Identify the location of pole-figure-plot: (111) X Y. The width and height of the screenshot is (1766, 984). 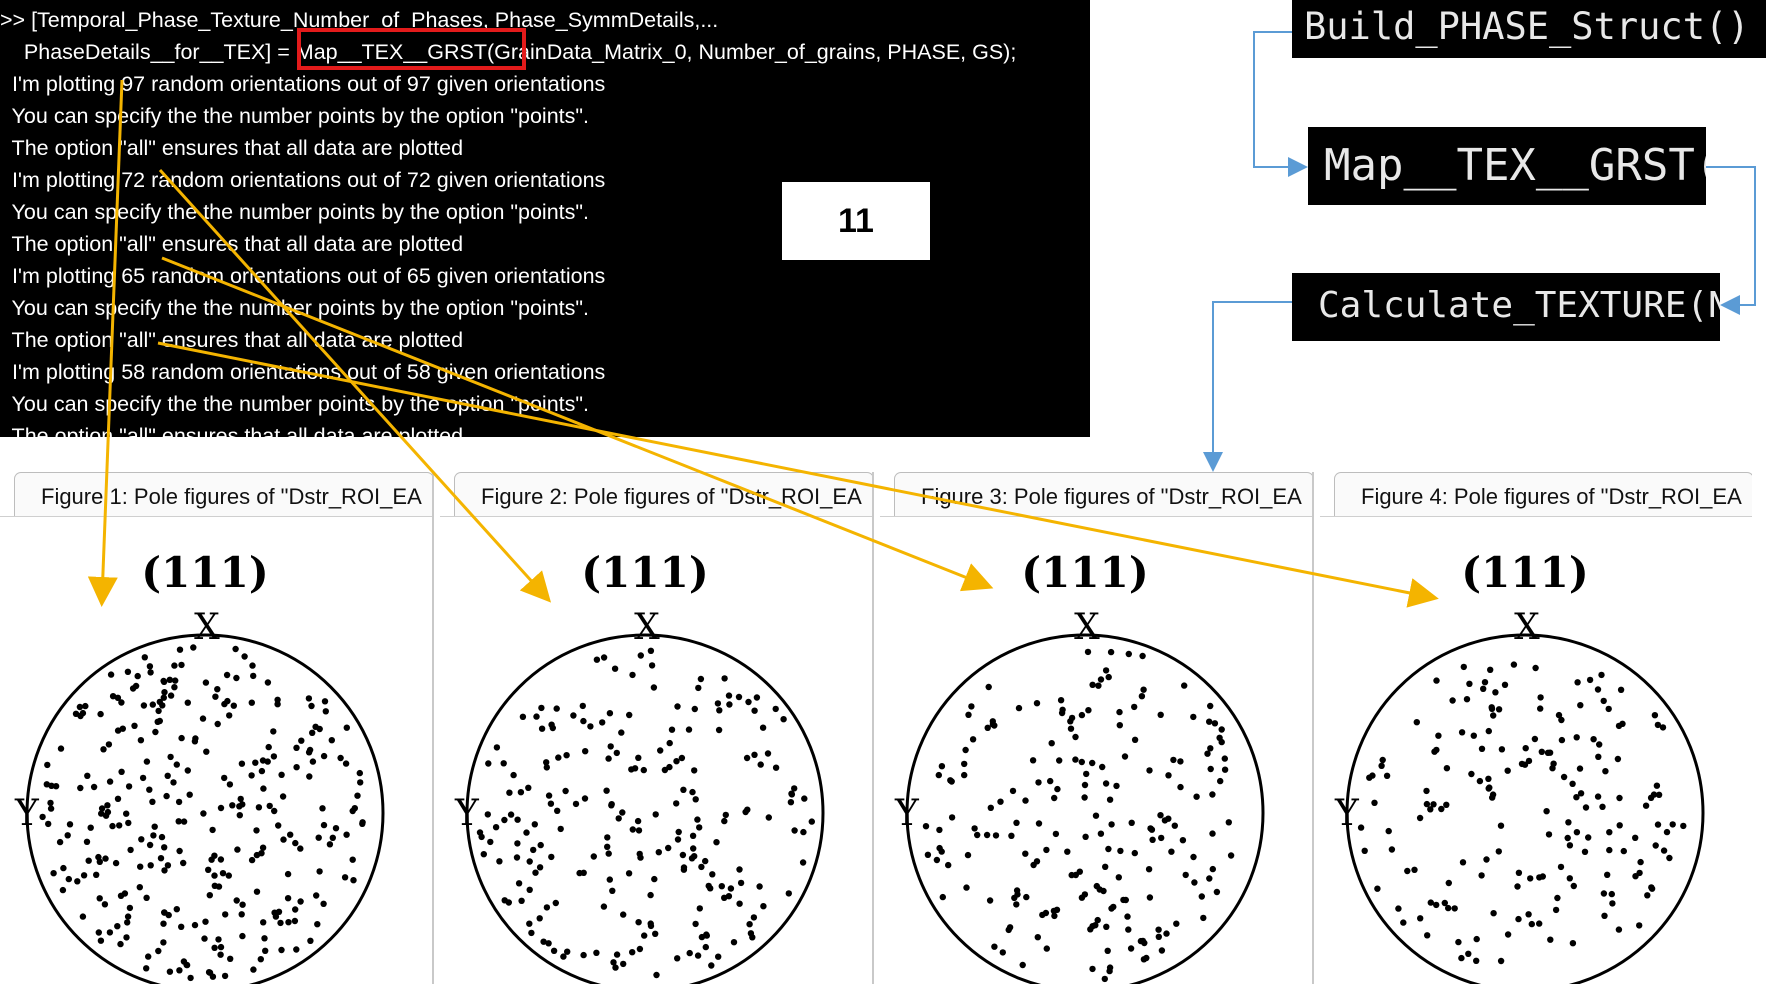
(199, 766).